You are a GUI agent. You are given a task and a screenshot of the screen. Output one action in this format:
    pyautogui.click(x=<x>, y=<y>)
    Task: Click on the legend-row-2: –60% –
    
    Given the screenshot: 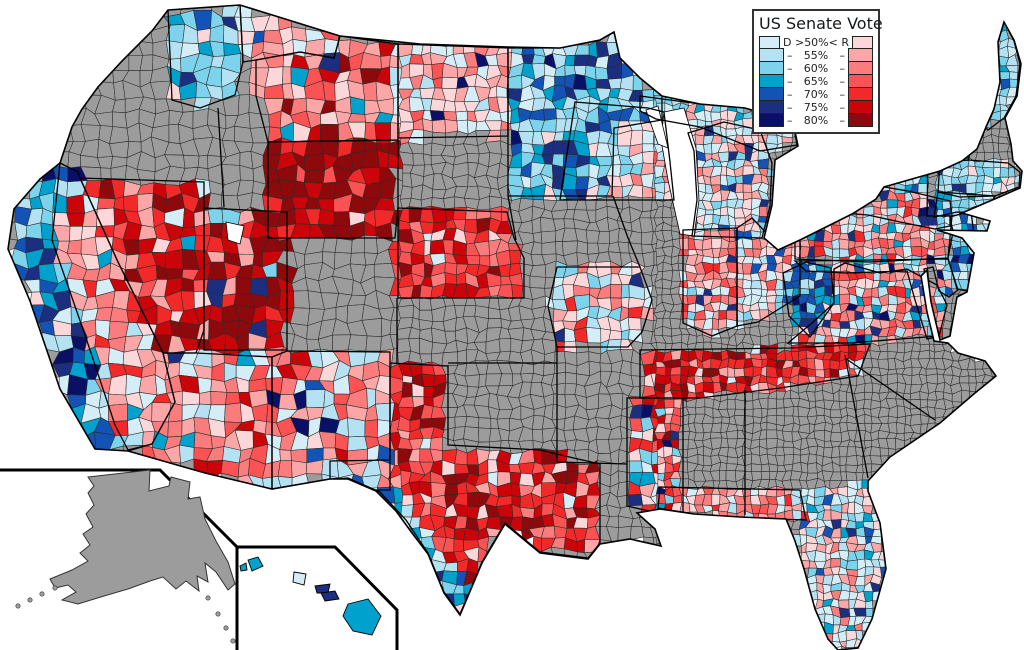 What is the action you would take?
    pyautogui.click(x=816, y=68)
    